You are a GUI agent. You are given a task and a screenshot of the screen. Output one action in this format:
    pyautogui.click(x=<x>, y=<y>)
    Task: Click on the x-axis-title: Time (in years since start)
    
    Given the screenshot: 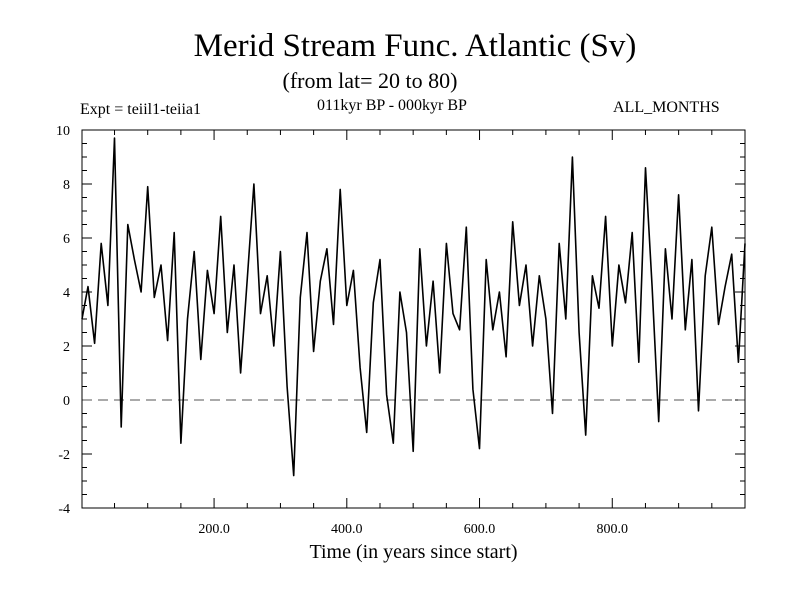 What is the action you would take?
    pyautogui.click(x=413, y=552)
    